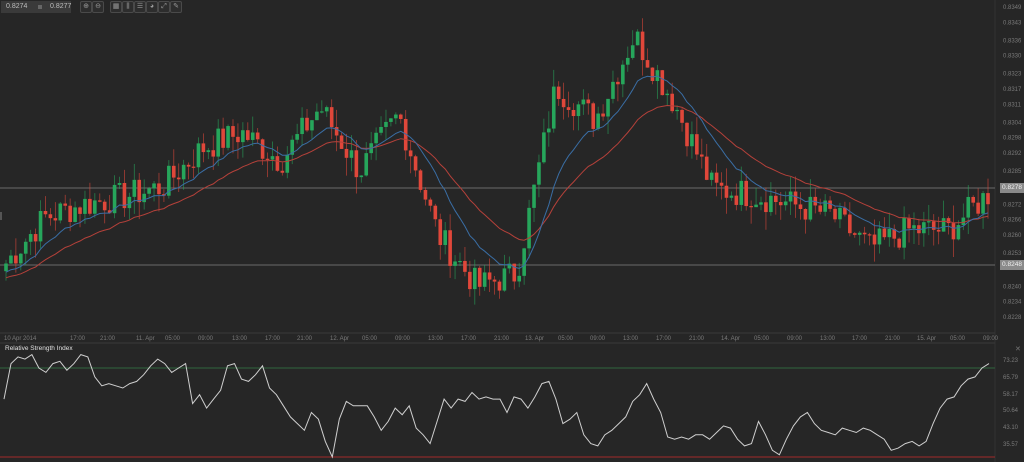 The image size is (1024, 462). What do you see at coordinates (1012, 139) in the screenshot?
I see `svg-text: 0.8298` at bounding box center [1012, 139].